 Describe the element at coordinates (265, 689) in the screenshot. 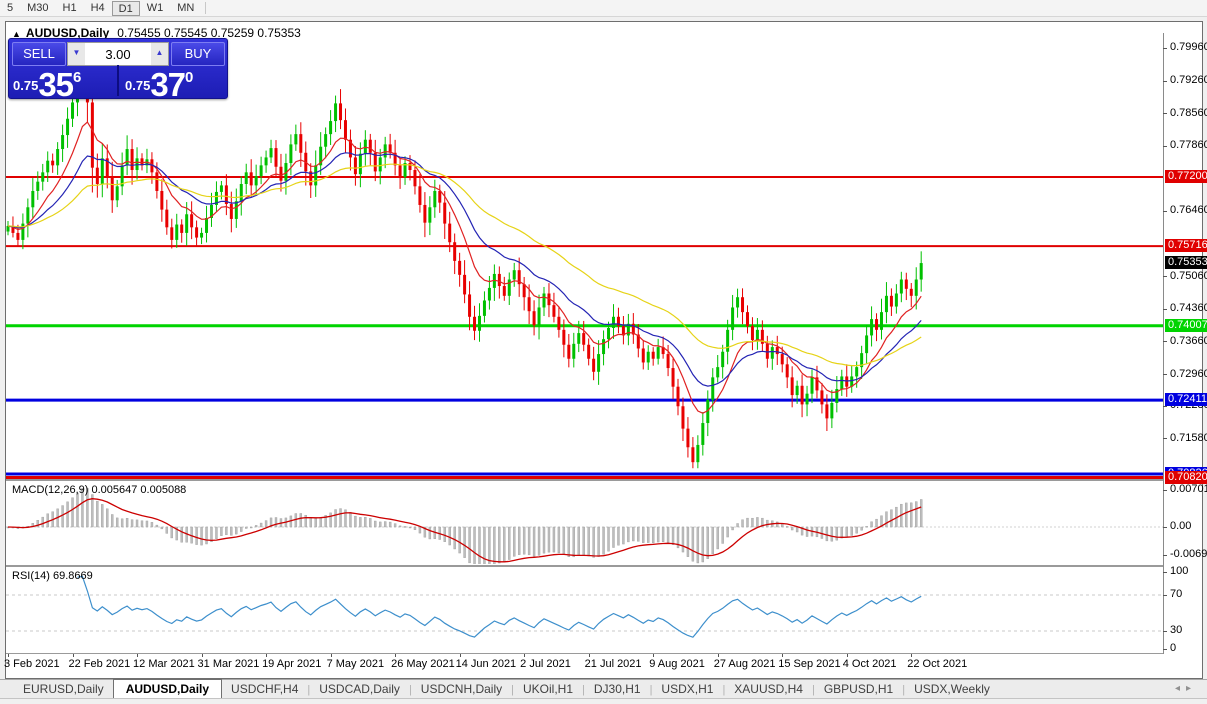

I see `tab-usdchf-h4: USDCHF,H4` at that location.